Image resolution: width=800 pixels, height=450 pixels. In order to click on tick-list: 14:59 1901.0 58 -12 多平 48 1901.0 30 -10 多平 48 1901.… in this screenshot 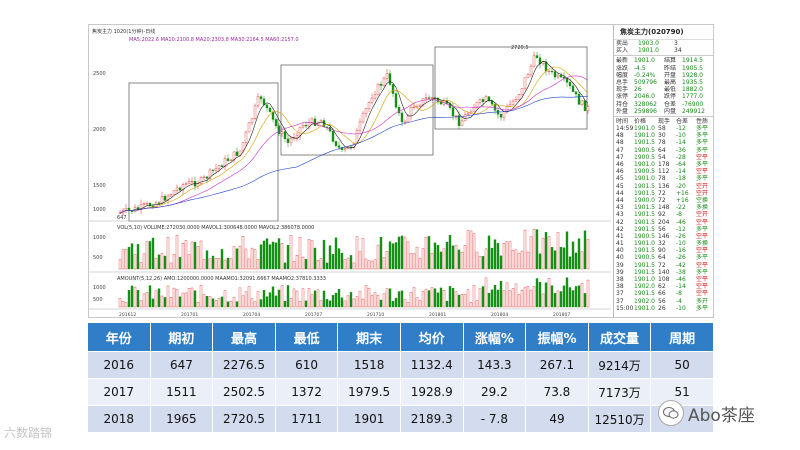, I will do `click(663, 218)`.